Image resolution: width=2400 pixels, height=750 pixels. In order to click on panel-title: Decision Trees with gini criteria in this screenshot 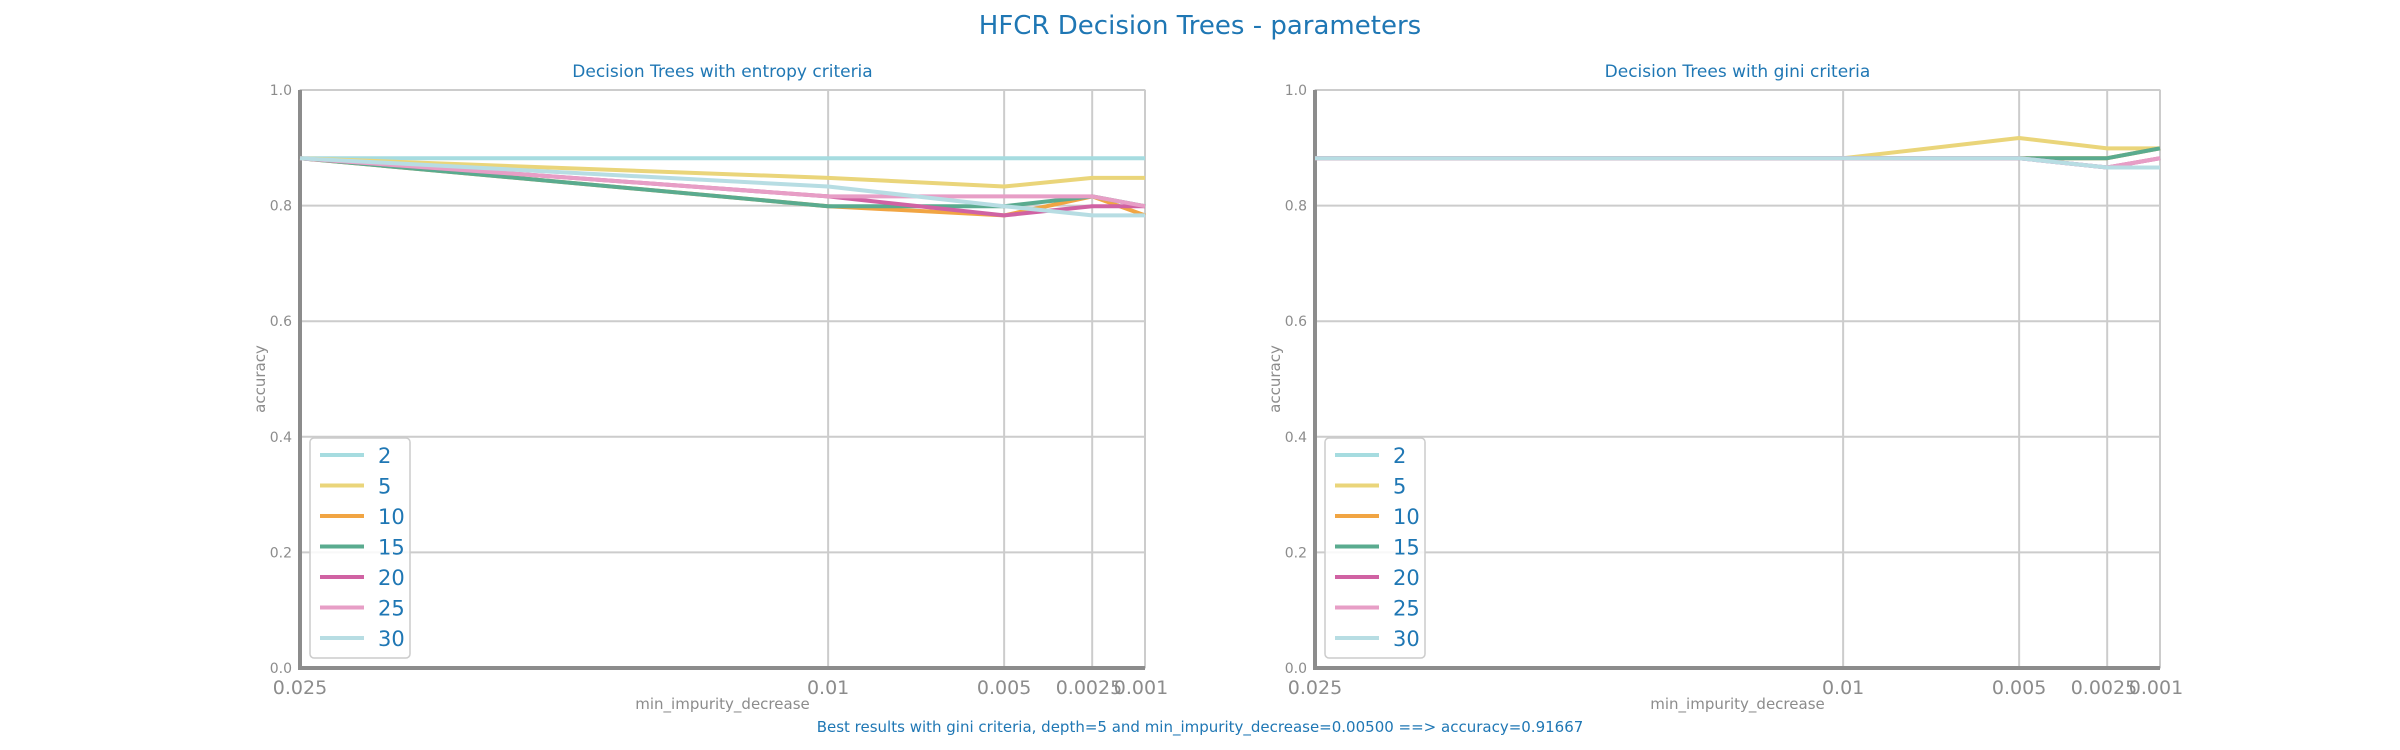, I will do `click(1738, 72)`.